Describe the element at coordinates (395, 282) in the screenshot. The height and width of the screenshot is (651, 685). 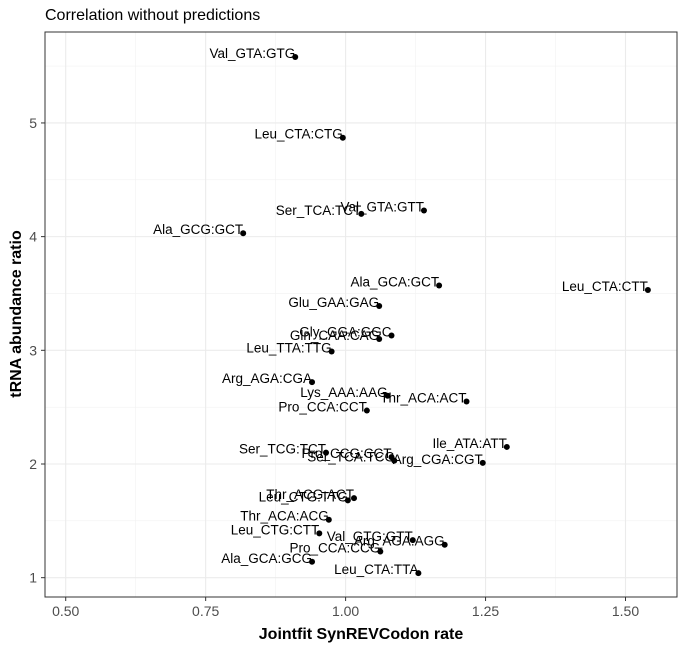
I see `point-label: Ala_GCA:GCT` at that location.